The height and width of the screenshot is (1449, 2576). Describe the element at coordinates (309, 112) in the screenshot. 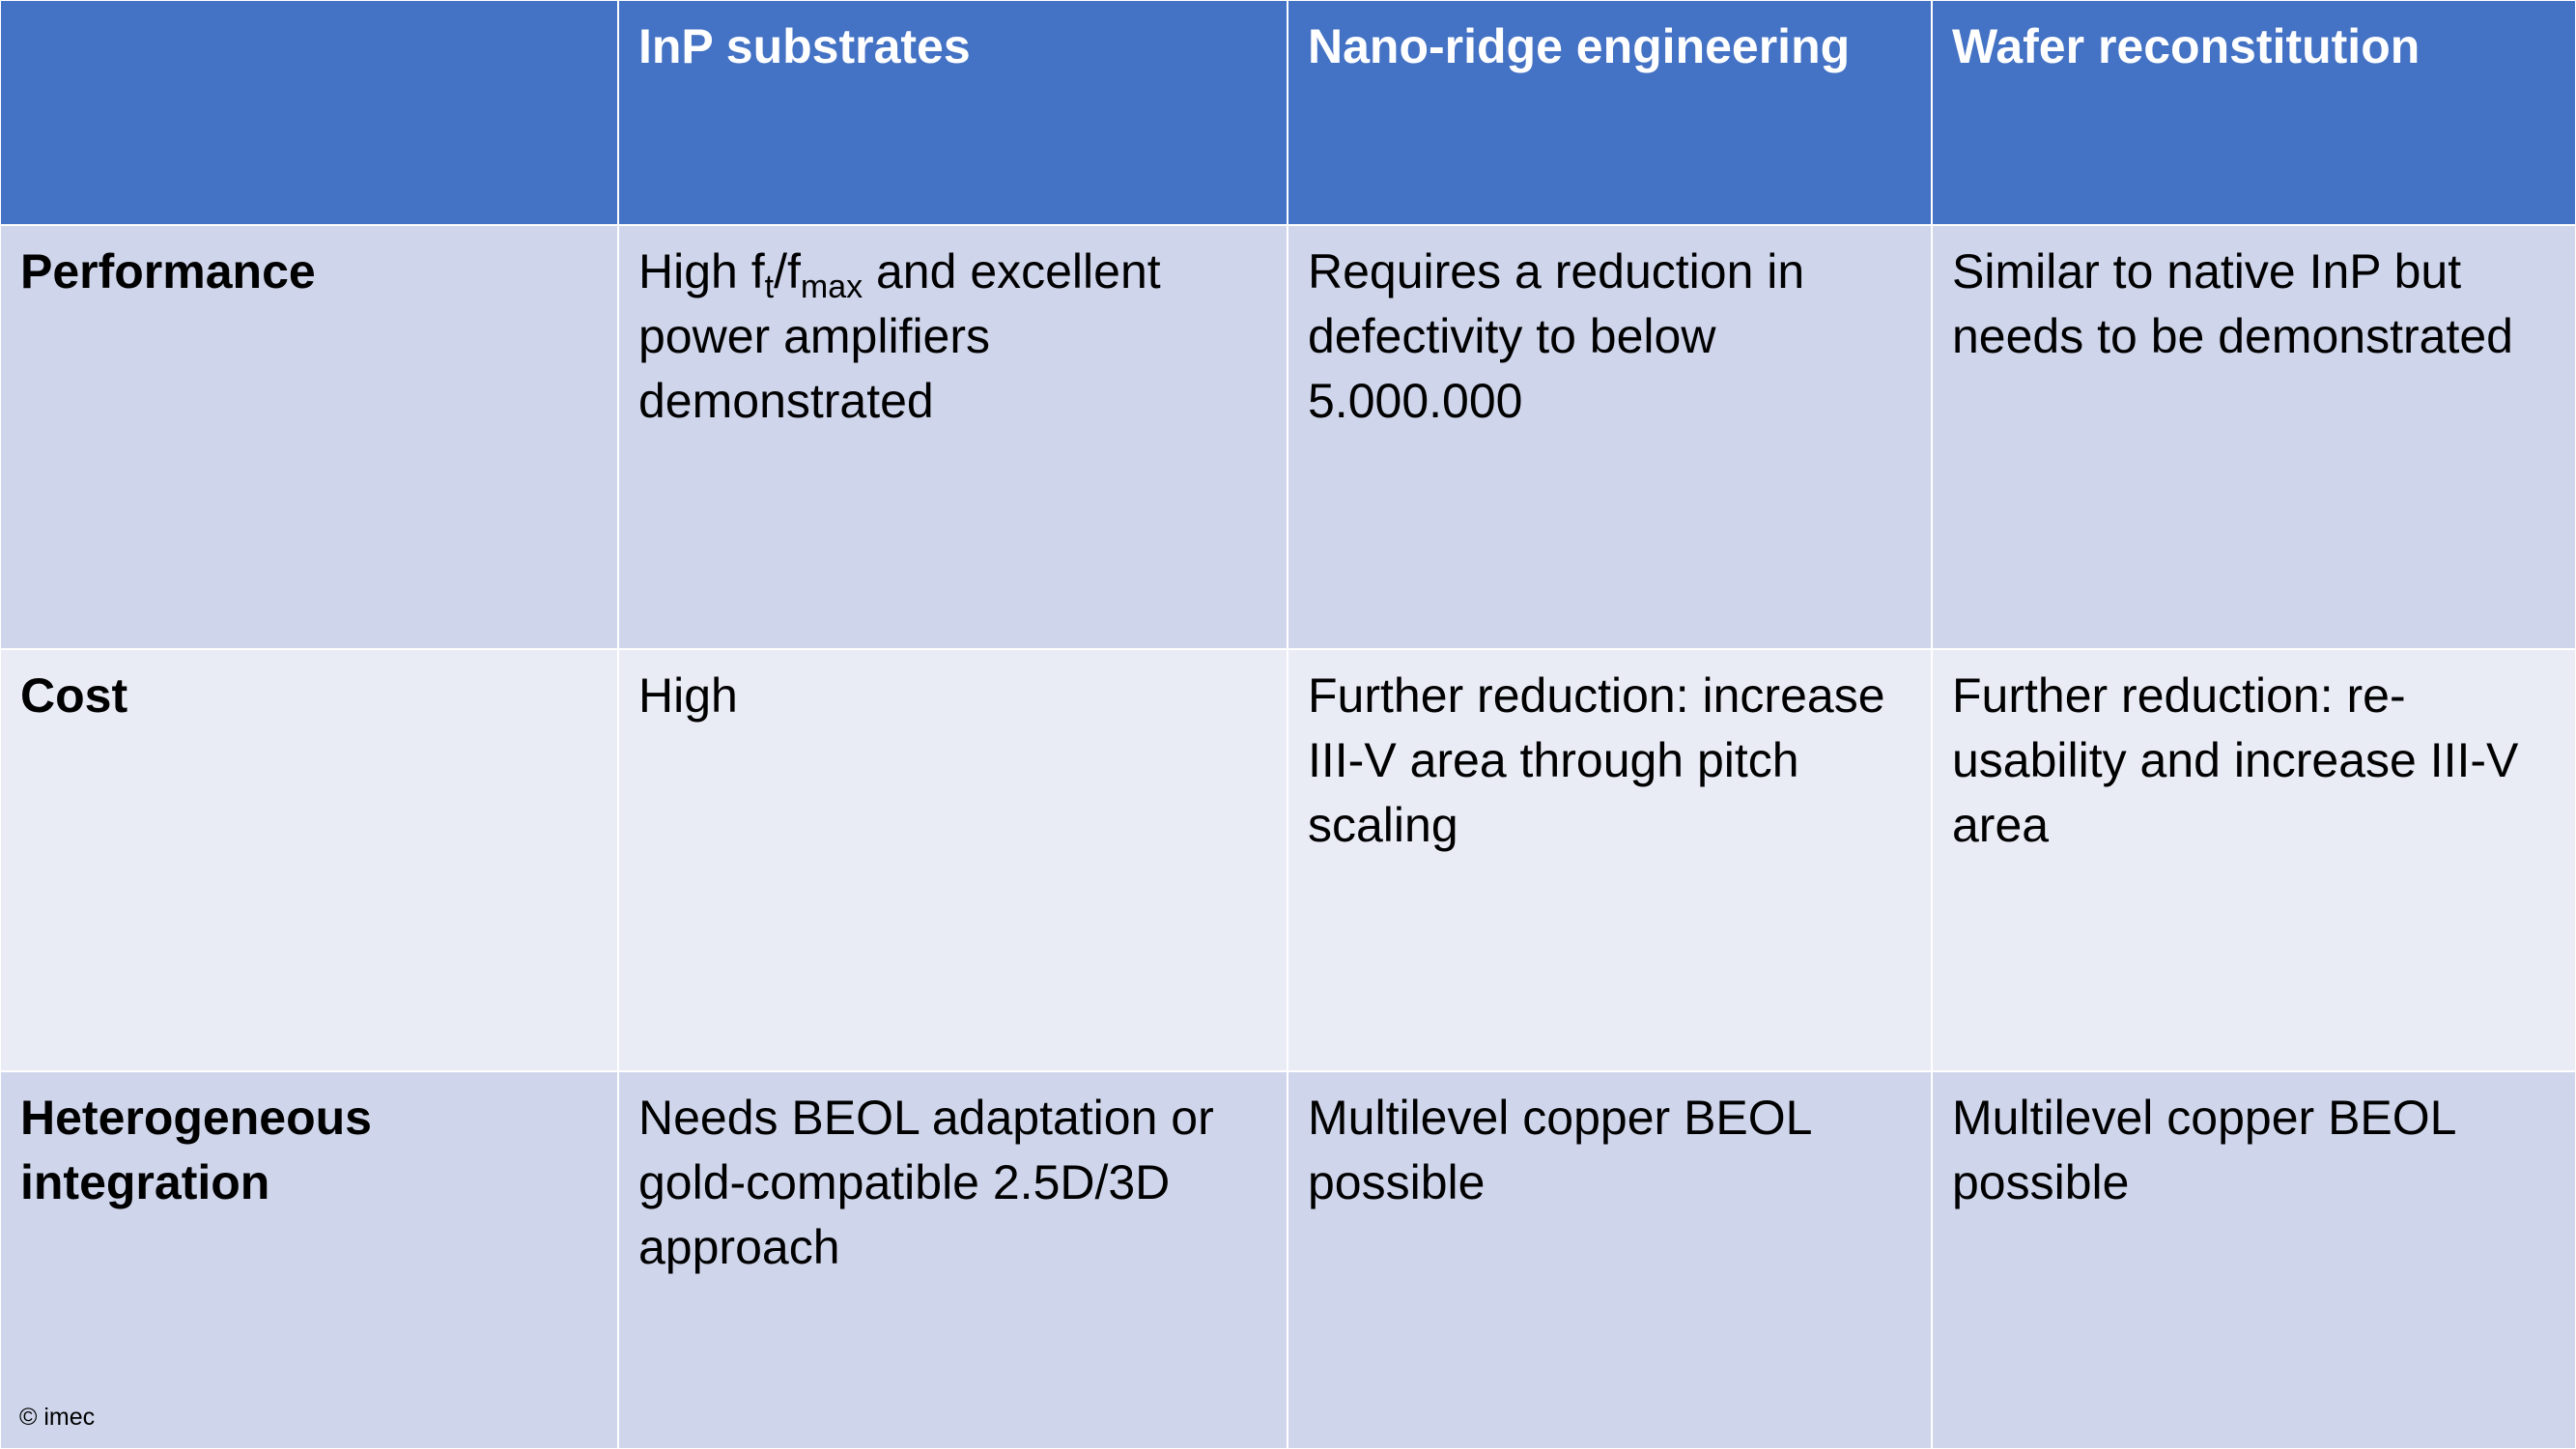

I see `header-cell` at that location.